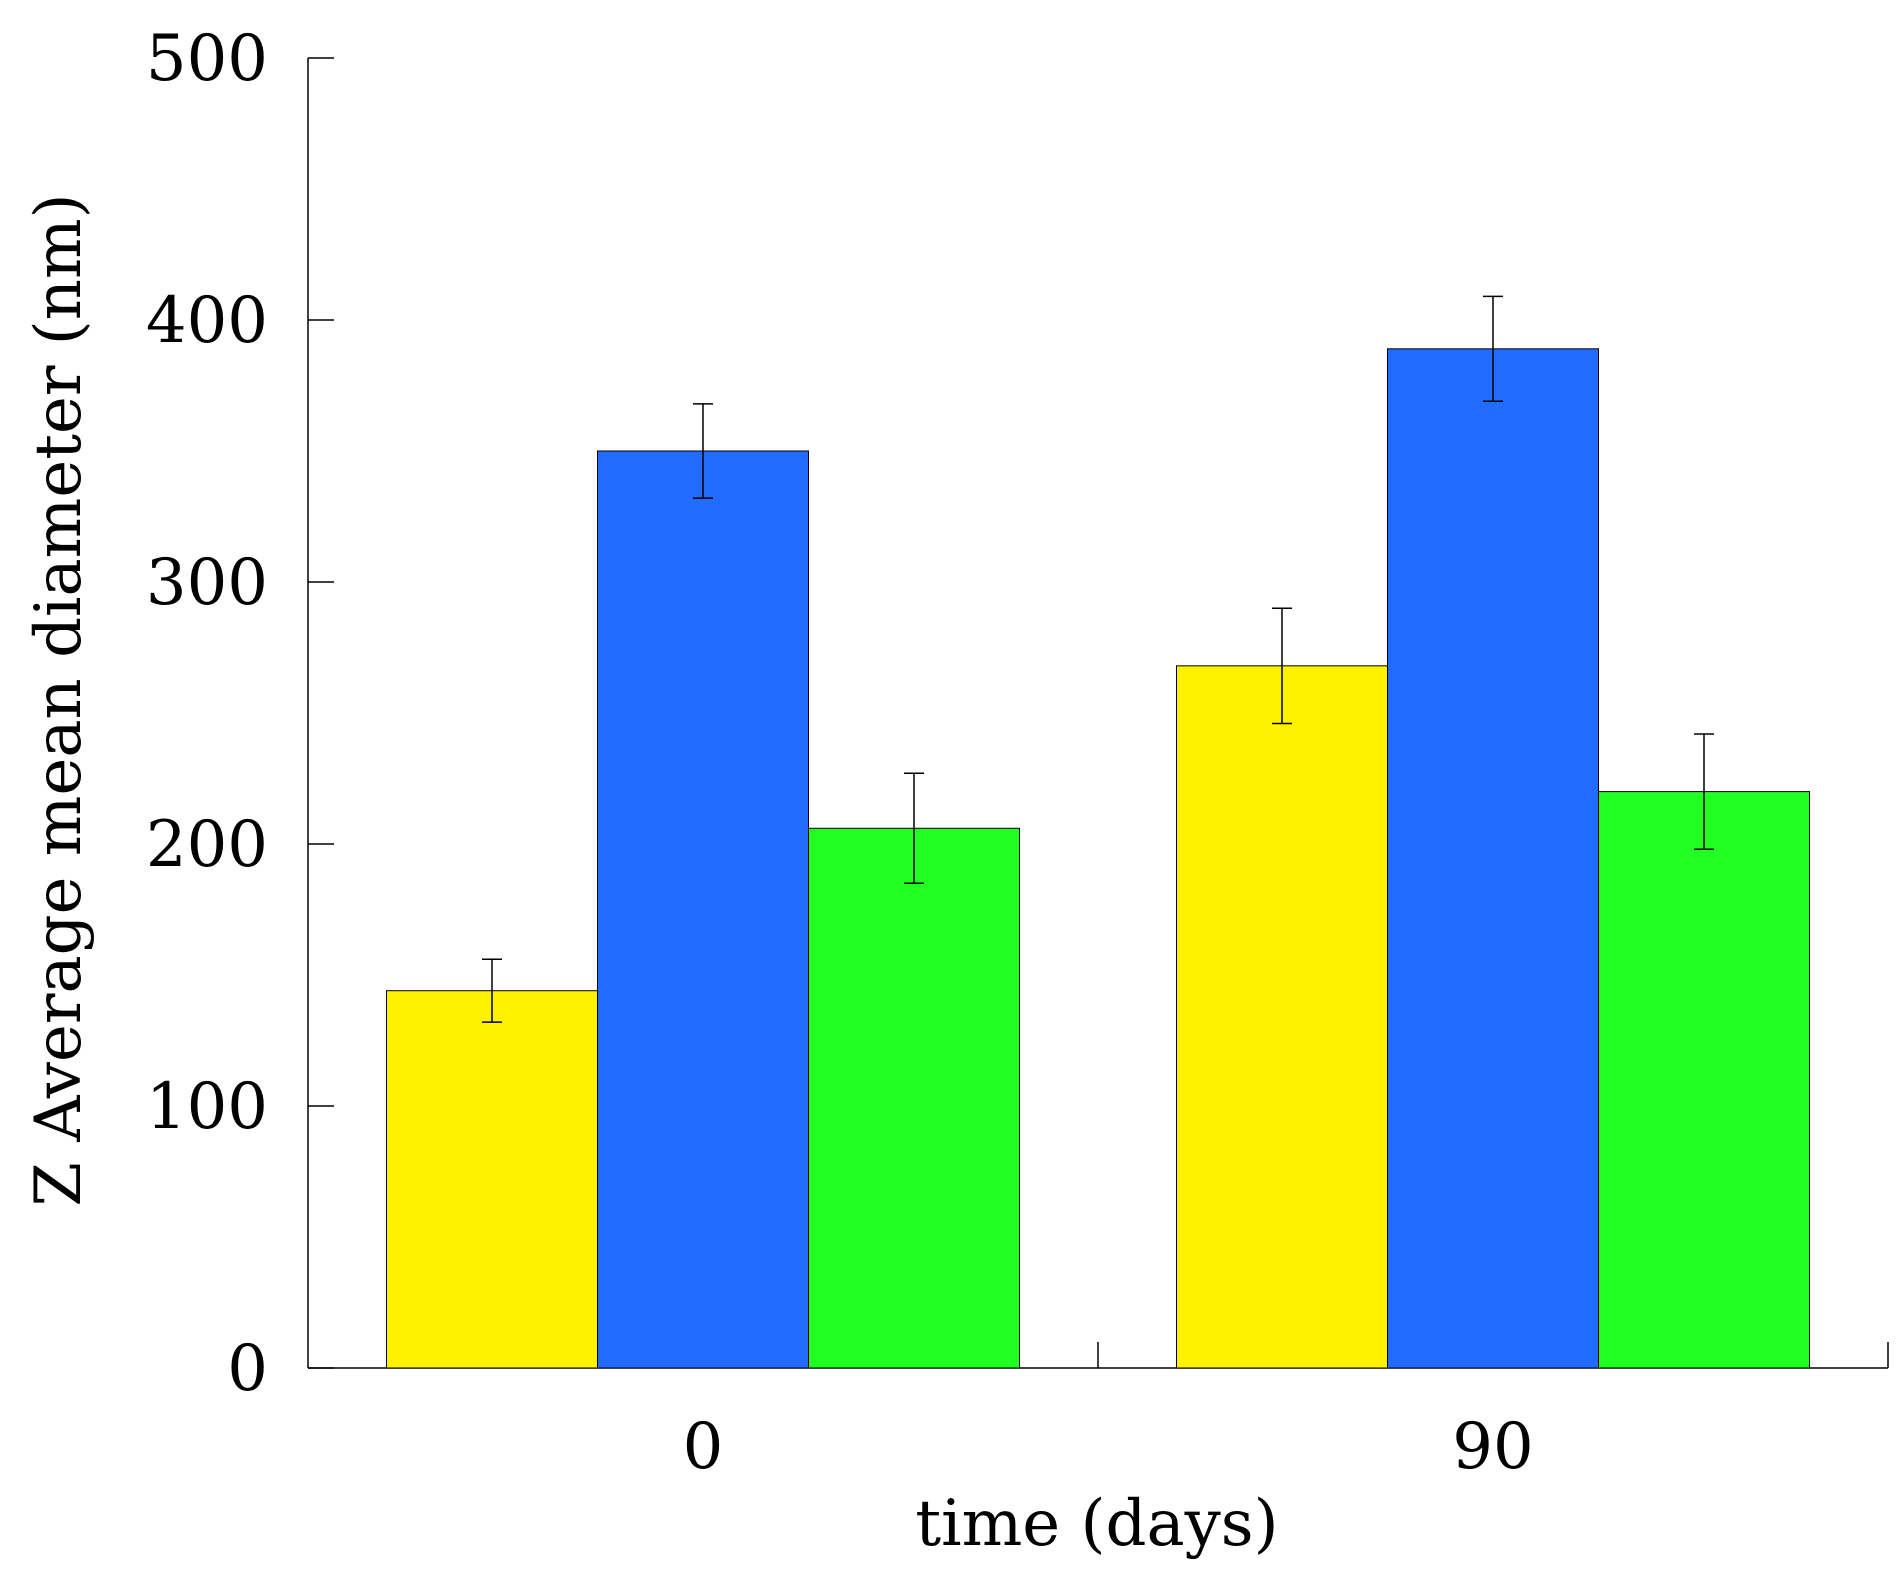 The height and width of the screenshot is (1571, 1901). I want to click on y-tick-label: 0, so click(247, 1369).